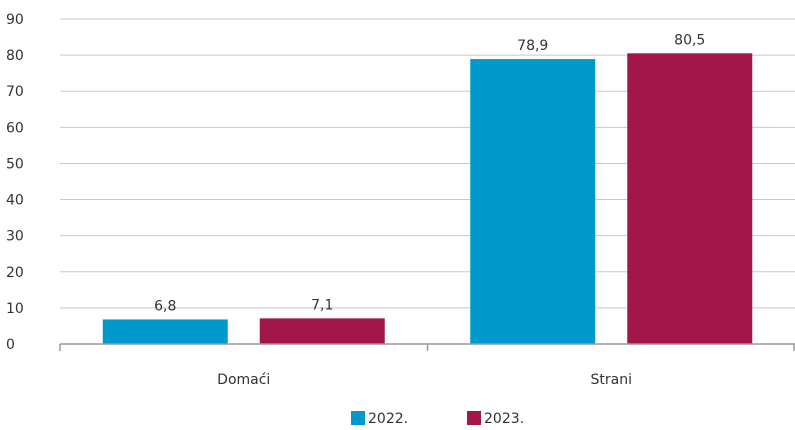  What do you see at coordinates (15, 164) in the screenshot?
I see `y-tick-label: 50` at bounding box center [15, 164].